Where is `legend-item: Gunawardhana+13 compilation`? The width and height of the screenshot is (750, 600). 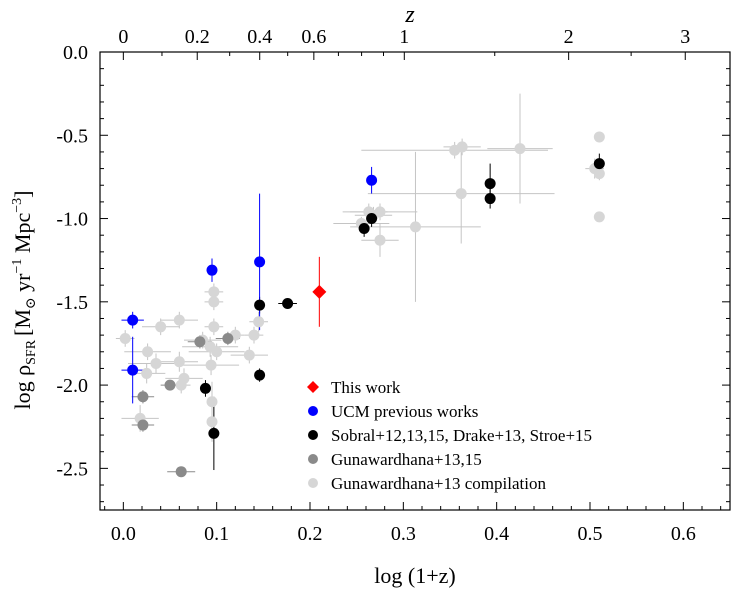
legend-item: Gunawardhana+13 compilation is located at coordinates (427, 483).